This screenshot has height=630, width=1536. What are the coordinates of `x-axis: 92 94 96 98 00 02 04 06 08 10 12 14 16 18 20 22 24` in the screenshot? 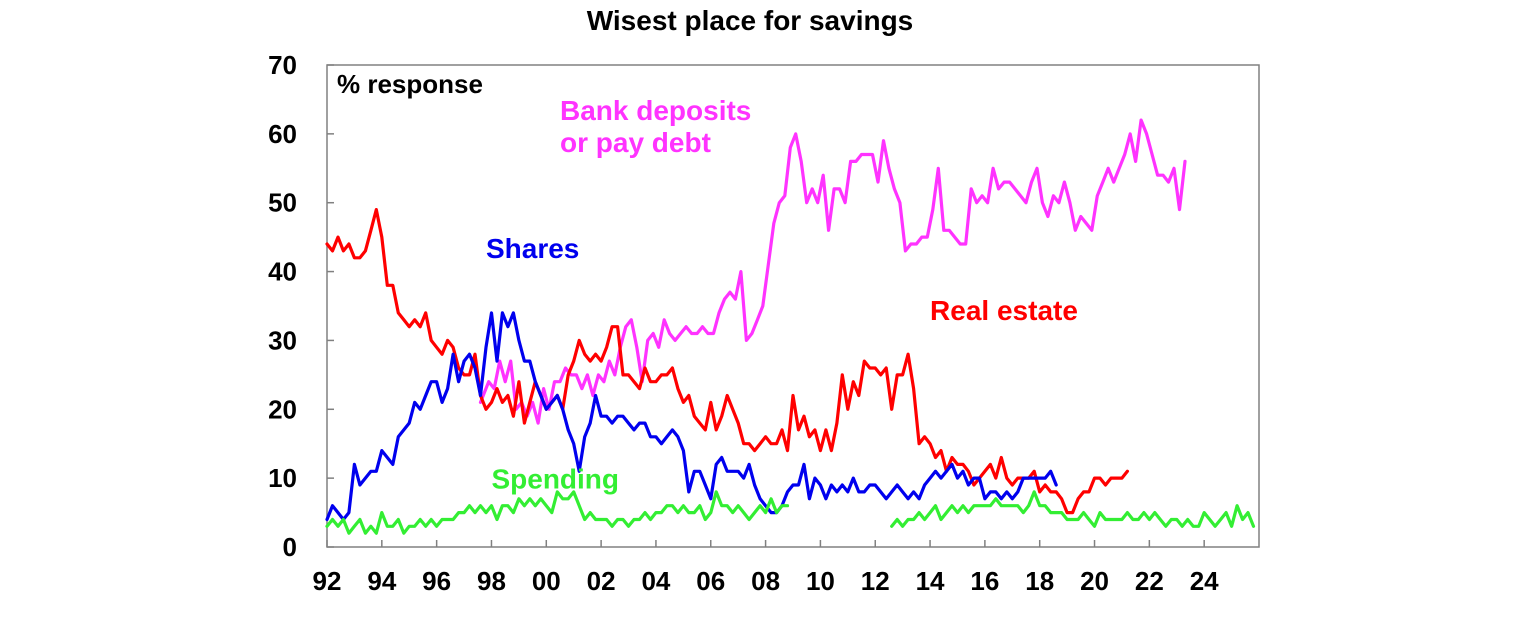 It's located at (766, 568).